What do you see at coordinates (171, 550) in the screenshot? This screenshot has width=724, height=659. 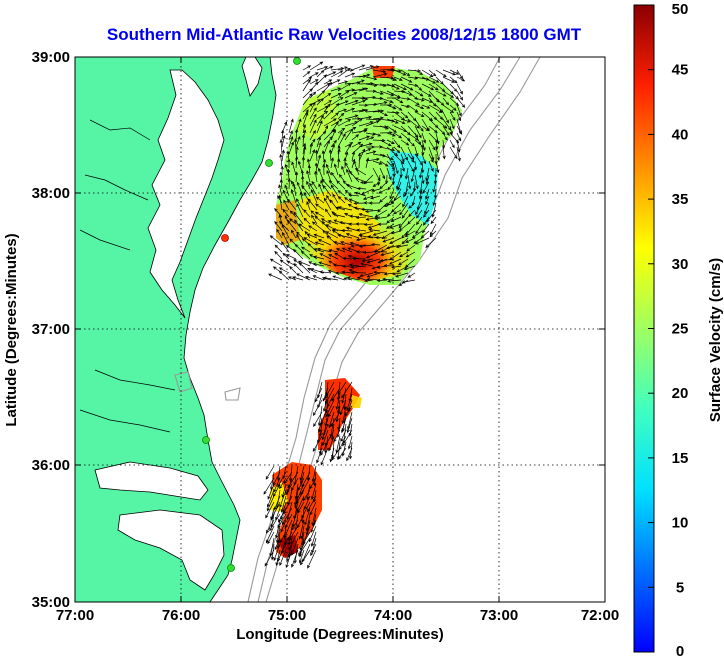 I see `pamlico-sound` at bounding box center [171, 550].